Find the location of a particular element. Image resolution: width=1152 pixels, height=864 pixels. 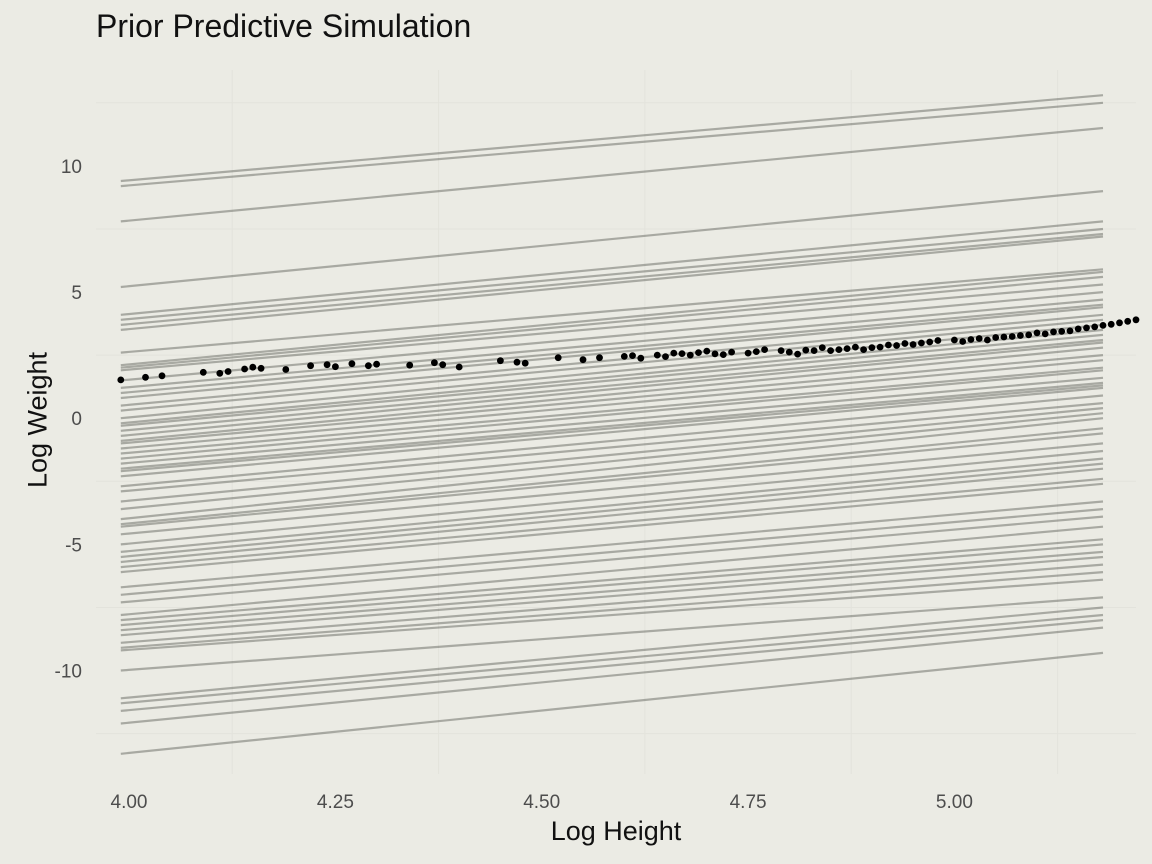

x-tick-label: 4.25 is located at coordinates (335, 802).